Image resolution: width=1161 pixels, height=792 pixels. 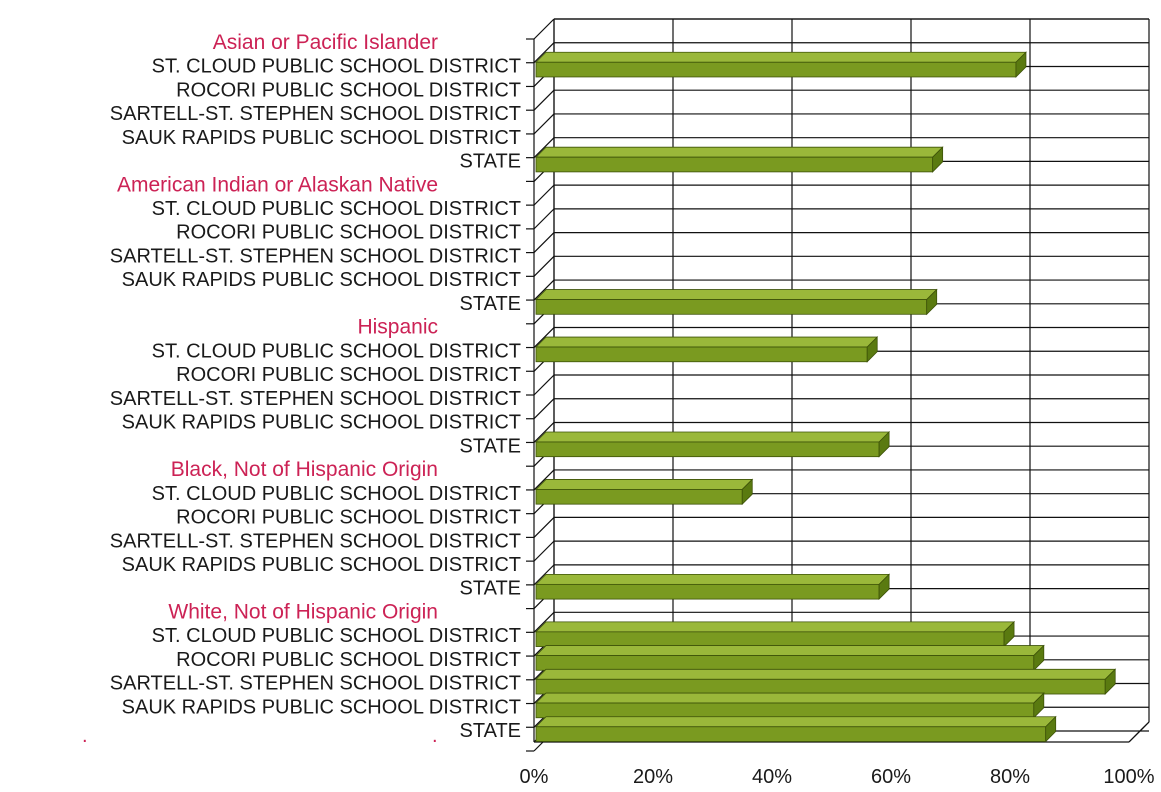 I want to click on group-label: American Indian or Alaskan Native, so click(x=277, y=184).